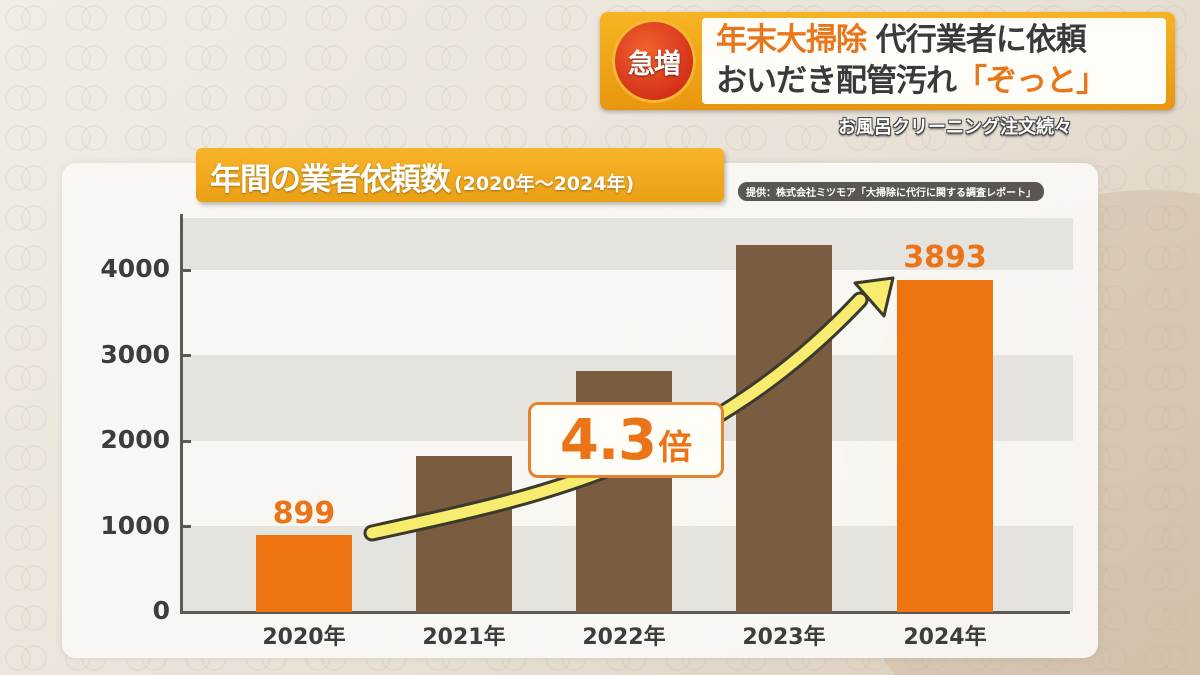 The image size is (1200, 675). I want to click on growth-multiplier-callout: 4.3 倍, so click(626, 440).